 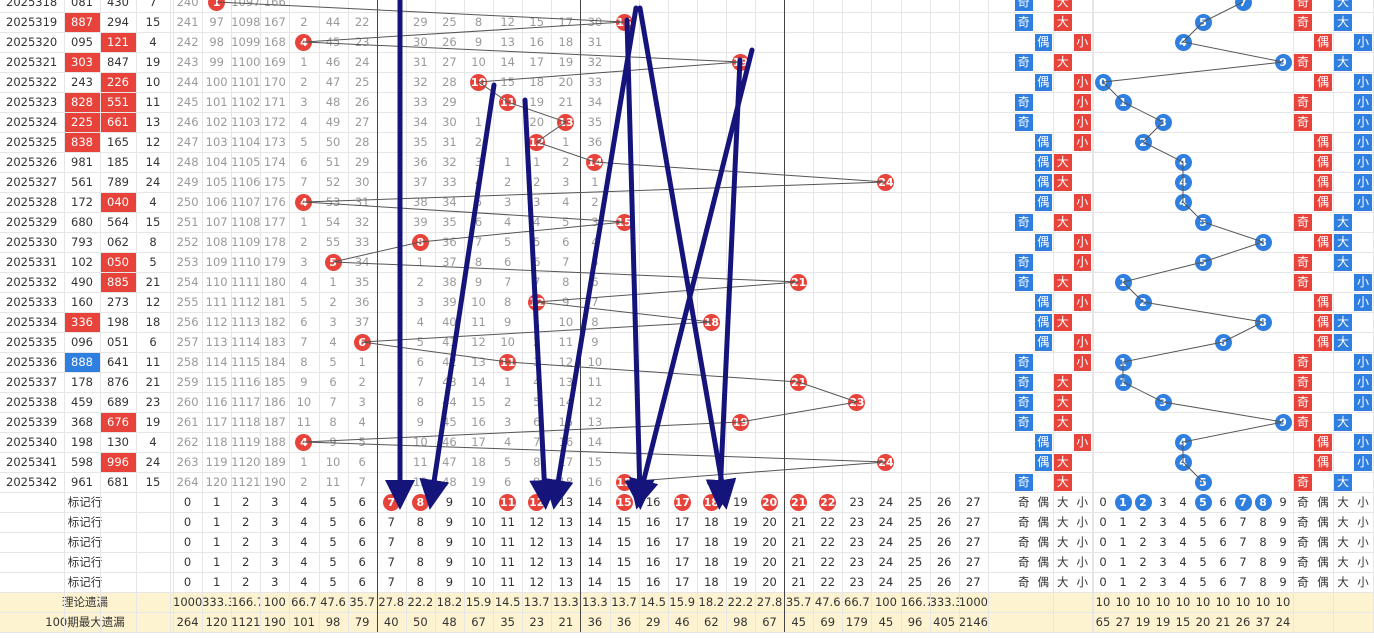 I want to click on miss-cell: 34, so click(x=420, y=122).